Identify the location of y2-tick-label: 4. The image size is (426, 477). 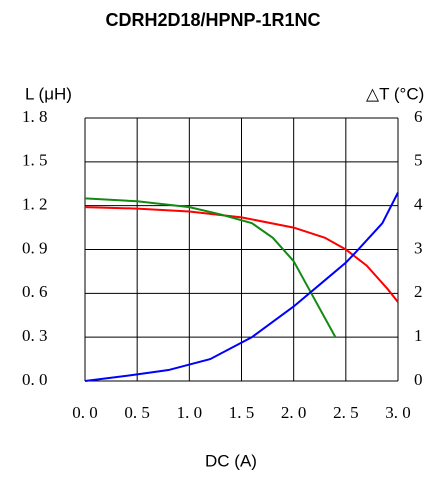
(418, 204).